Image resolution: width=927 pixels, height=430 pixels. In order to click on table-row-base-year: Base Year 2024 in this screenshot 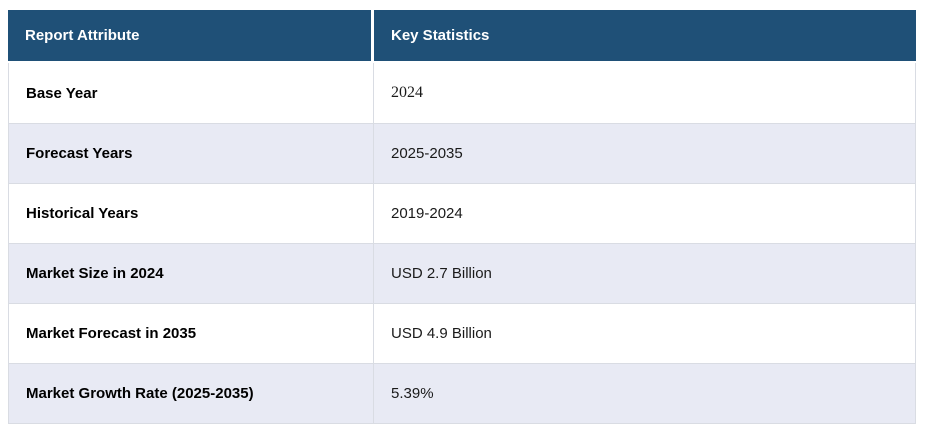, I will do `click(462, 93)`.